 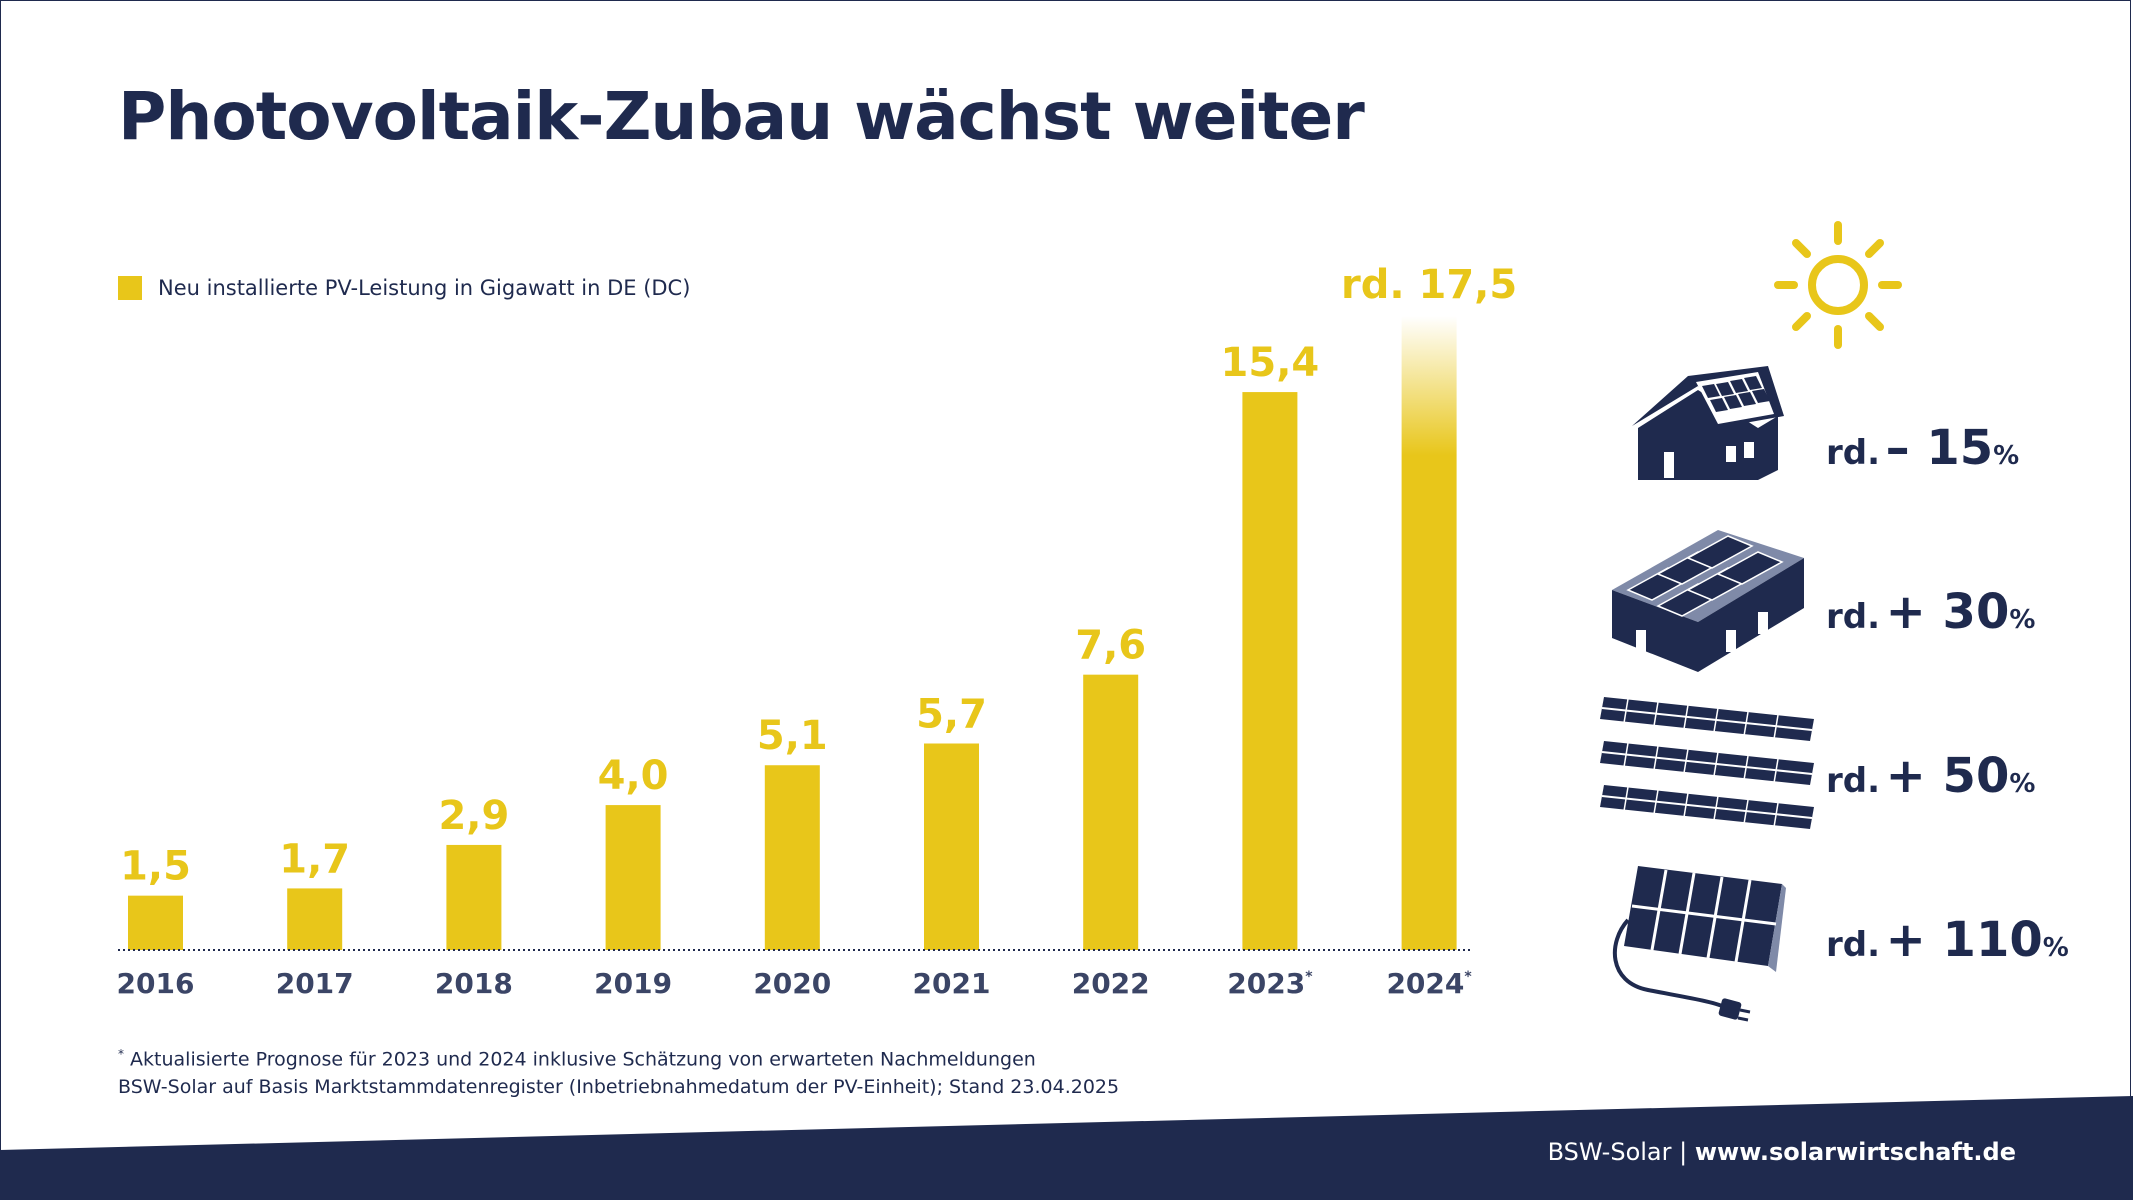 I want to click on year-label-2016: 2016, so click(x=156, y=983).